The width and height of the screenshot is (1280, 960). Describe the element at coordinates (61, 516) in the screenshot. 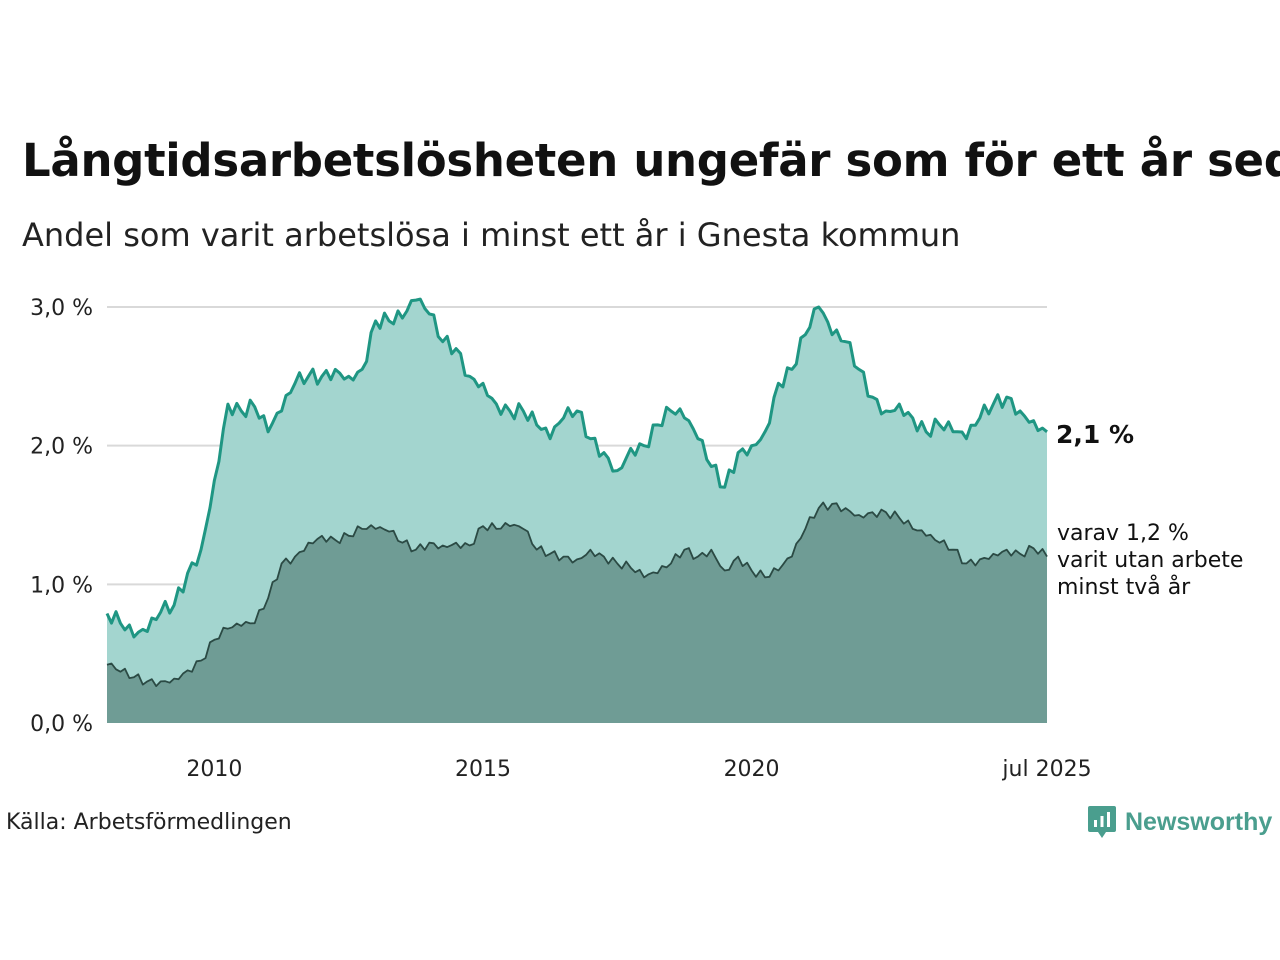

I see `y-axis: 0,0 % 1,0 % 2,0 % 3,0 %` at that location.